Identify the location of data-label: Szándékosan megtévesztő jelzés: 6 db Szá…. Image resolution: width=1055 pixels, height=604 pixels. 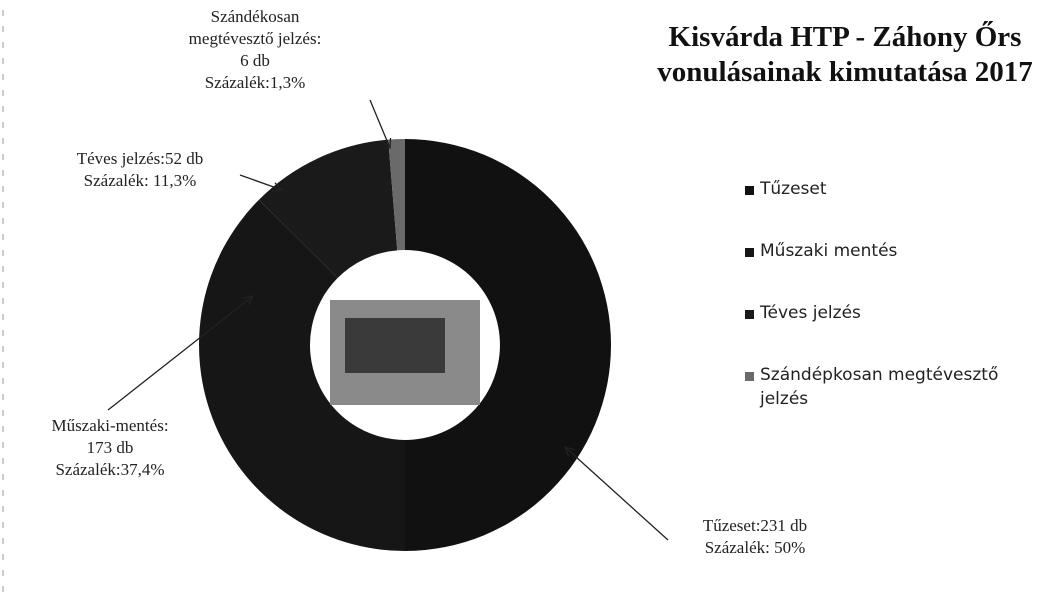
(255, 50).